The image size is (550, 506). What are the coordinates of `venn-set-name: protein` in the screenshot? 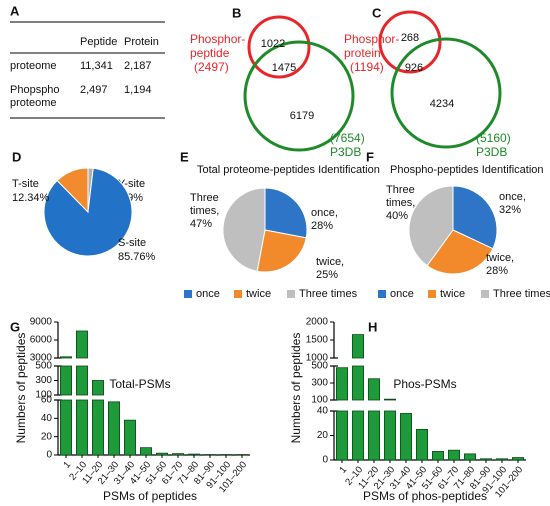 It's located at (362, 53).